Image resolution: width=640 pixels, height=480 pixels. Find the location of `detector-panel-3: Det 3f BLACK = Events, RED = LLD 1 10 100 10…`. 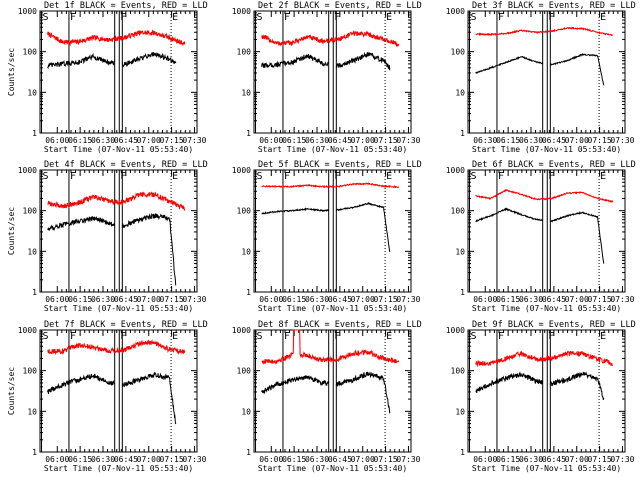

detector-panel-3: Det 3f BLACK = Events, RED = LLD 1 10 100 10… is located at coordinates (541, 77).